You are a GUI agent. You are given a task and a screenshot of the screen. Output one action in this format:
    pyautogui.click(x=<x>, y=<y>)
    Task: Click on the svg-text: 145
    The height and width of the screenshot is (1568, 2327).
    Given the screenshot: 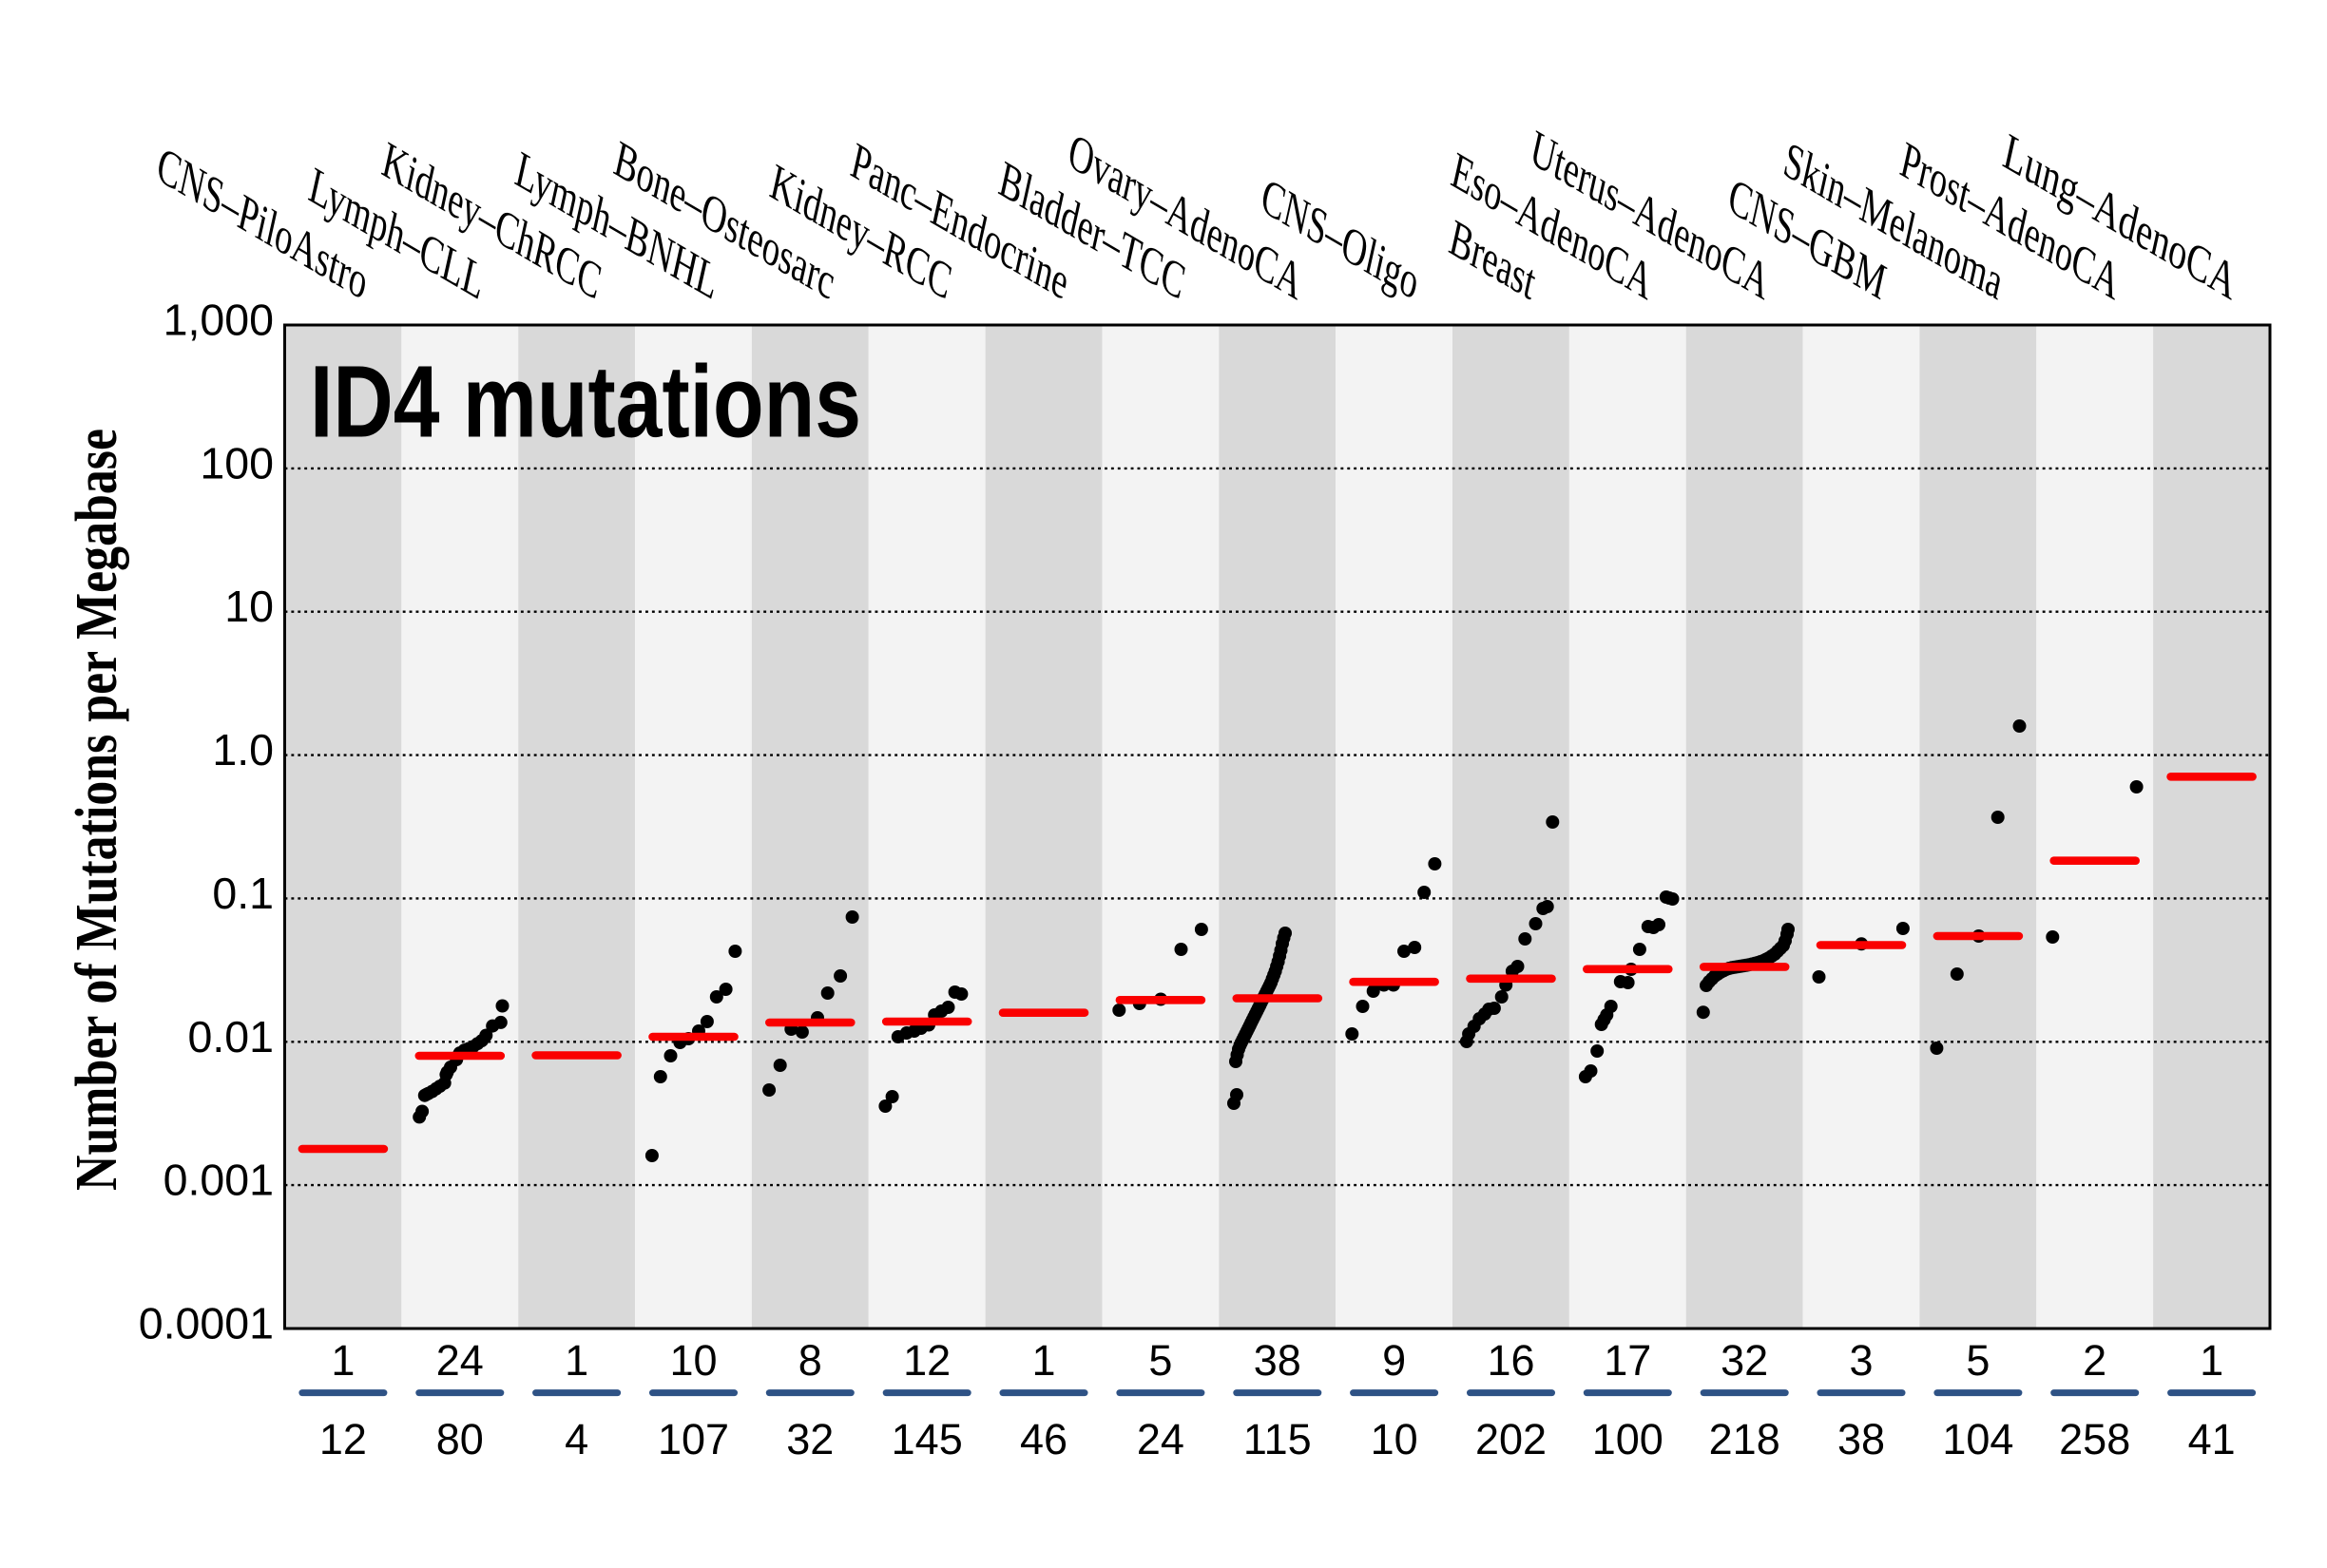 What is the action you would take?
    pyautogui.click(x=927, y=1439)
    